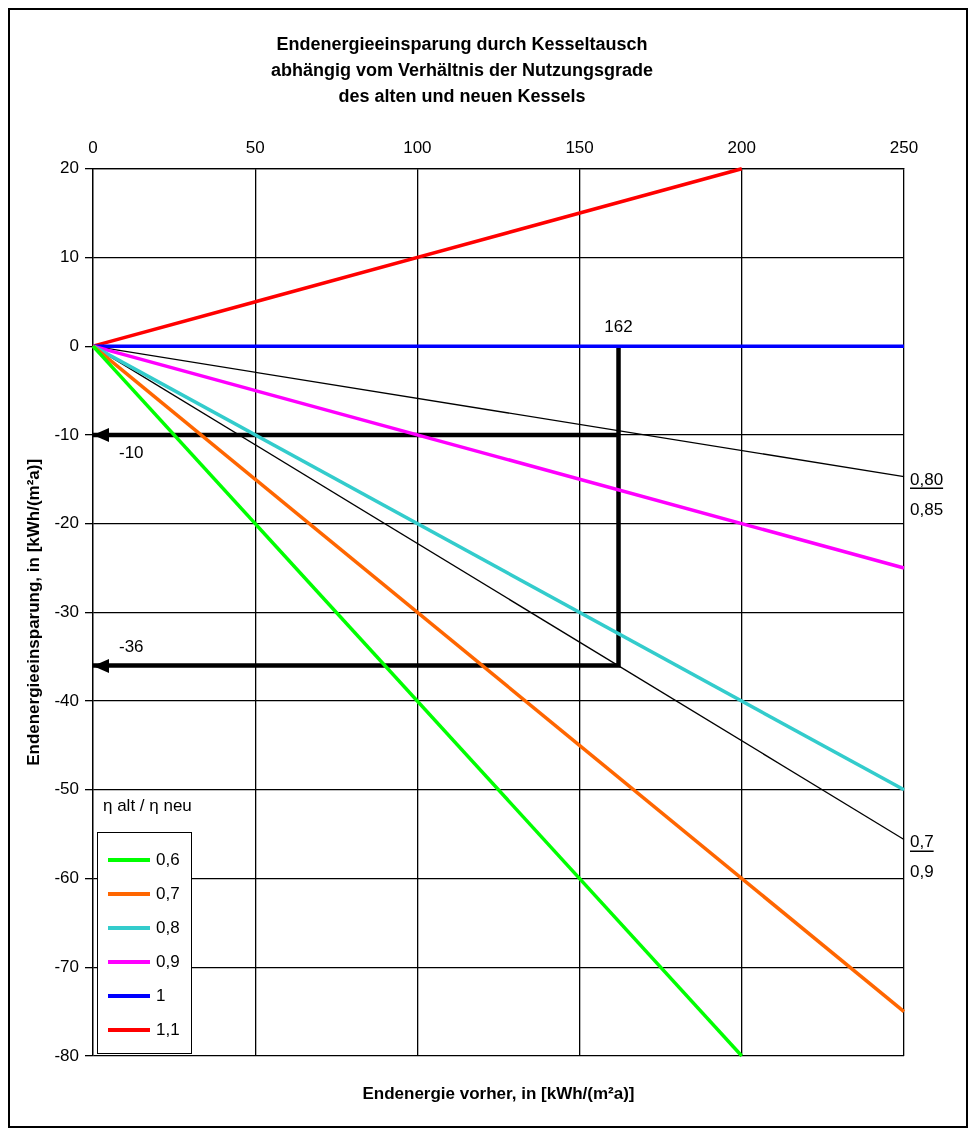 This screenshot has height=1134, width=974. What do you see at coordinates (66, 612) in the screenshot?
I see `y-tick-label: -30` at bounding box center [66, 612].